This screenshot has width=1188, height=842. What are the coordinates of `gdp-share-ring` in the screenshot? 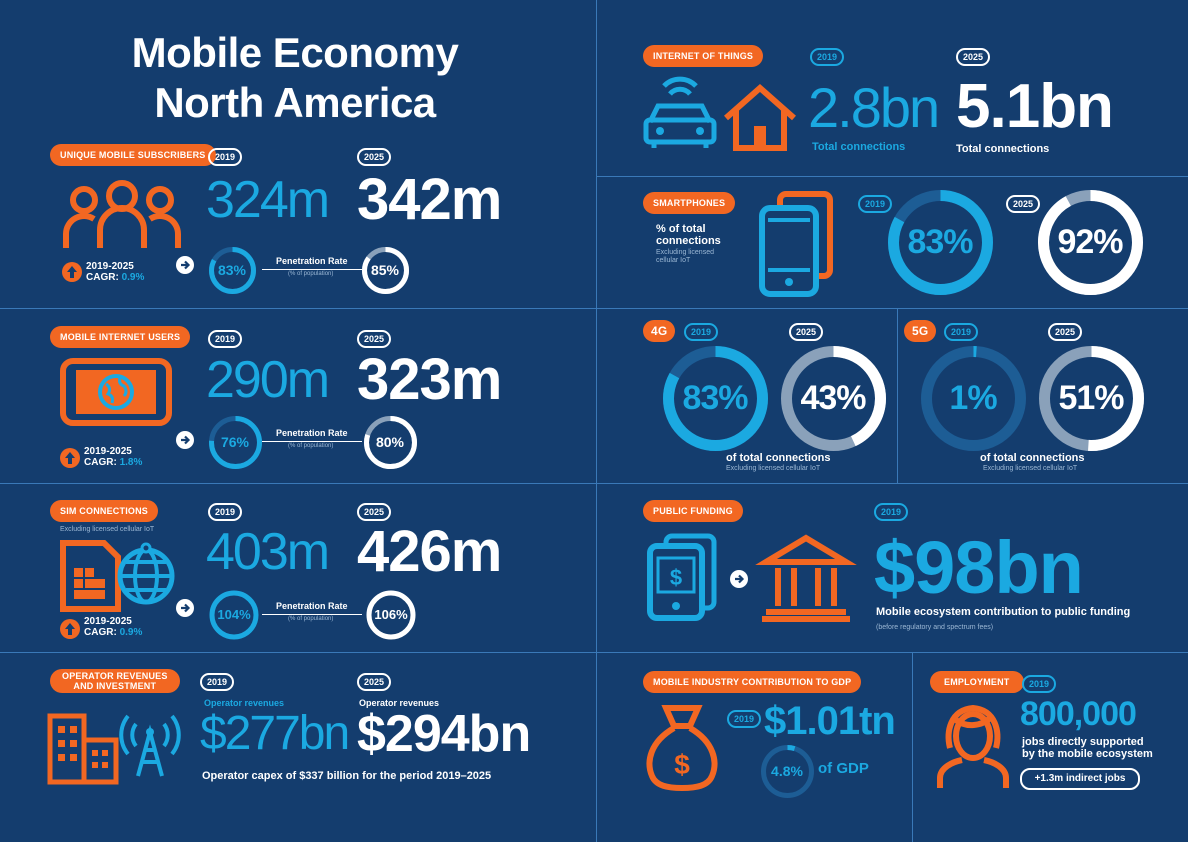 It's located at (787, 771).